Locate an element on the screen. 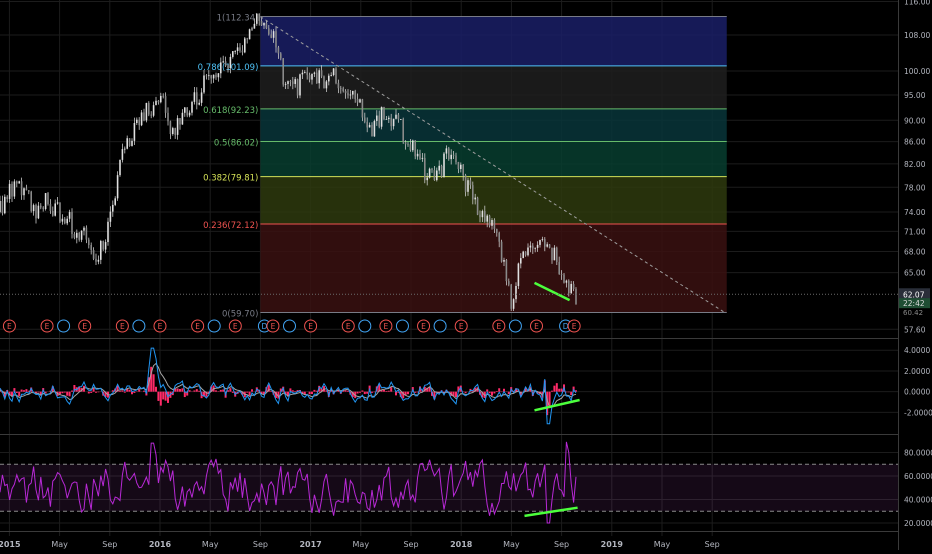 Image resolution: width=932 pixels, height=554 pixels. fib-level-label: 0.618(92.23) is located at coordinates (230, 111).